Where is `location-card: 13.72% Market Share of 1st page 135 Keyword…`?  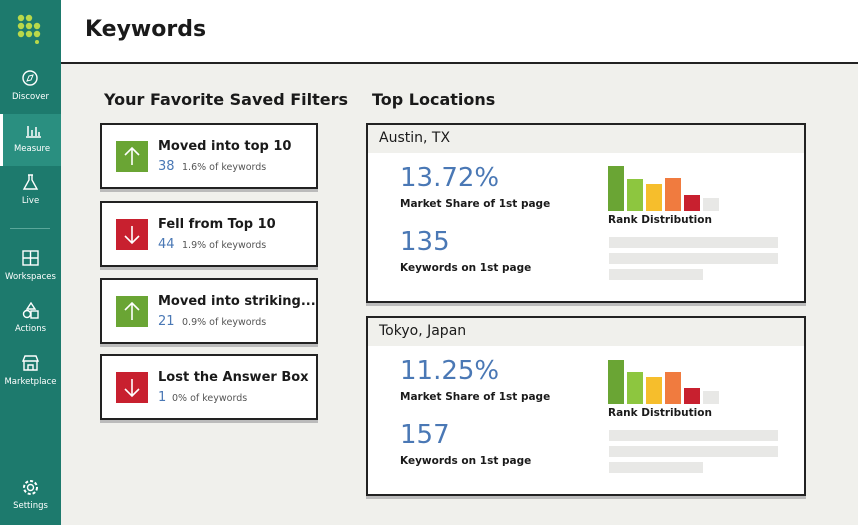 location-card: 13.72% Market Share of 1st page 135 Keyword… is located at coordinates (586, 228).